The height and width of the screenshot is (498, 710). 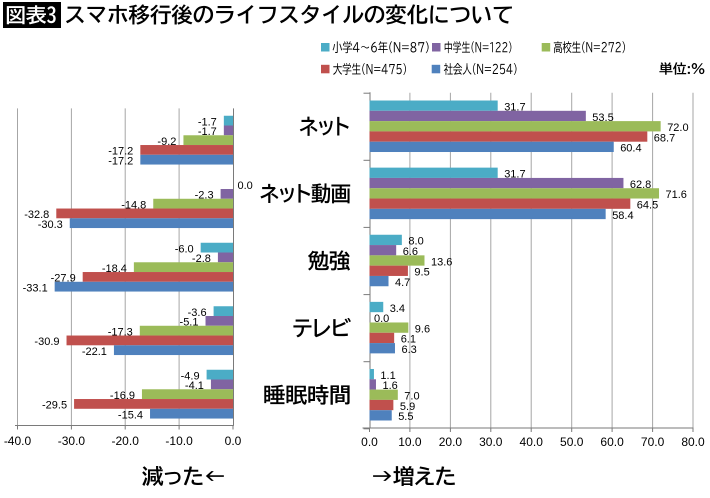 I want to click on svg-text: 1.6, so click(x=390, y=386).